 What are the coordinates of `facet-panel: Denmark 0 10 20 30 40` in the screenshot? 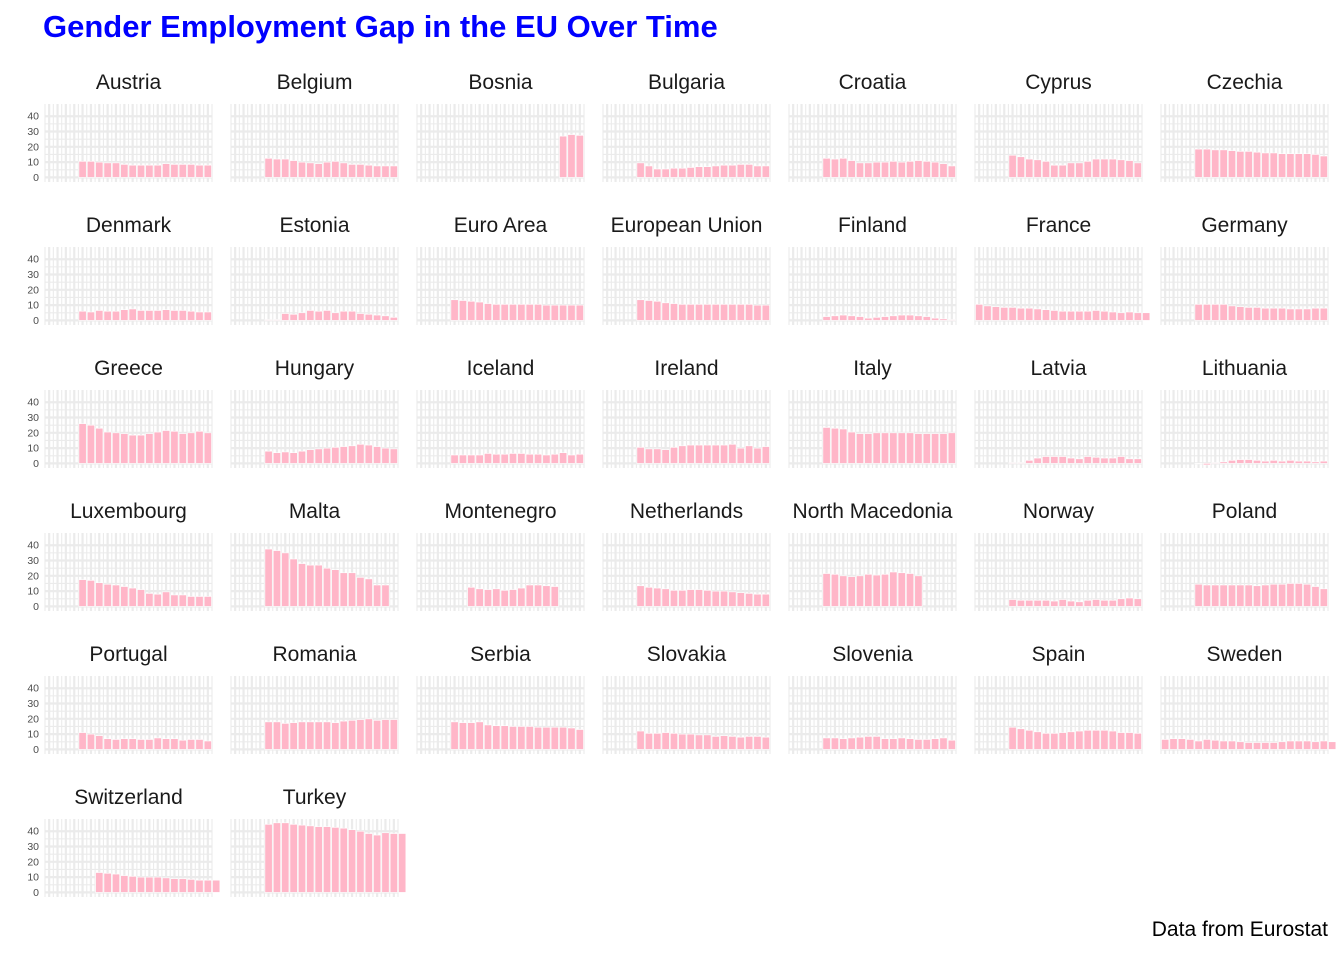 It's located at (120, 270).